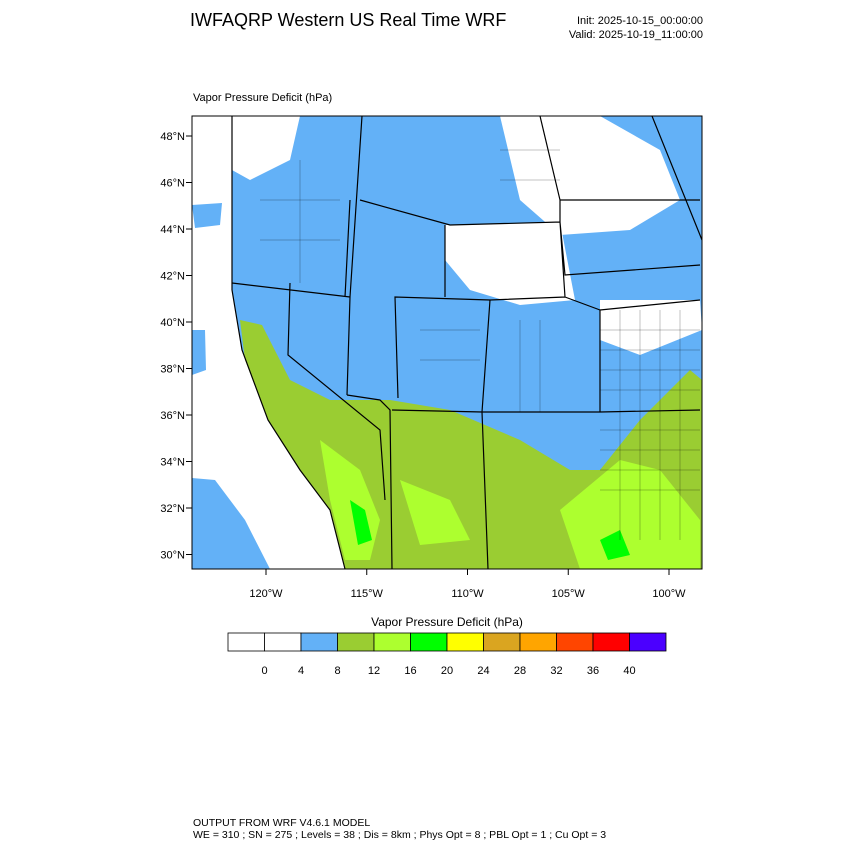 The width and height of the screenshot is (850, 850). I want to click on colorbar-label: 12, so click(374, 671).